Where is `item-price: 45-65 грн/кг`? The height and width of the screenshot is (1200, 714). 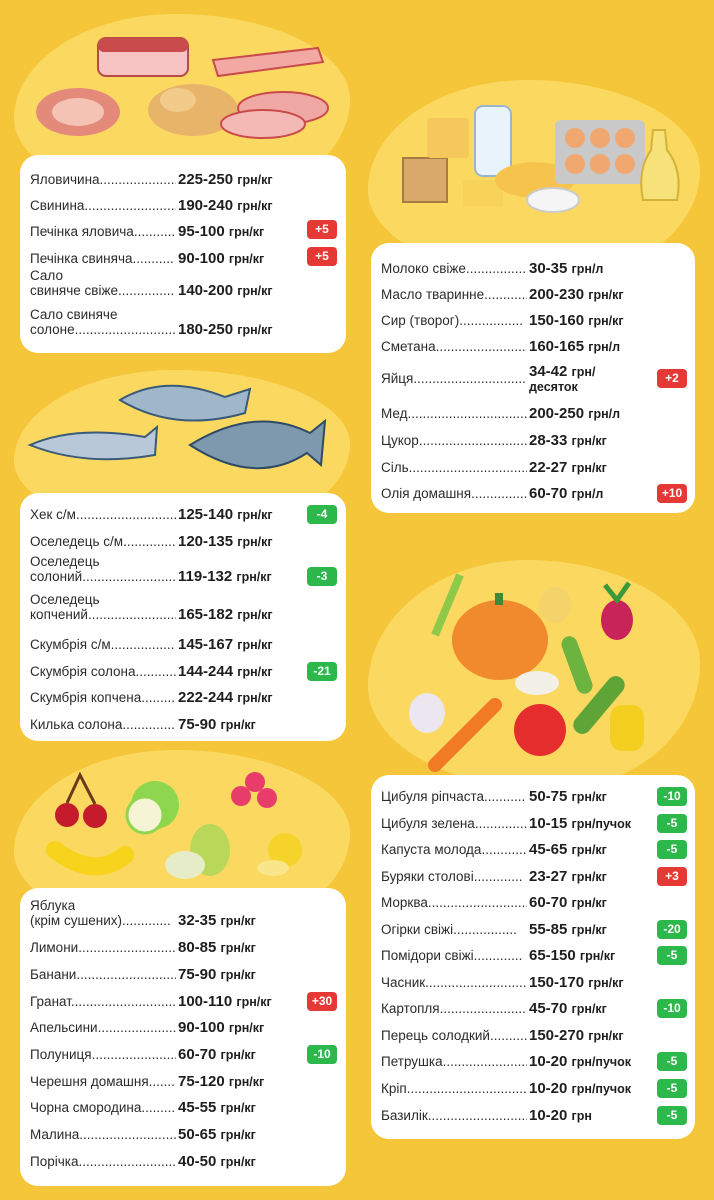
item-price: 45-65 грн/кг is located at coordinates (568, 849).